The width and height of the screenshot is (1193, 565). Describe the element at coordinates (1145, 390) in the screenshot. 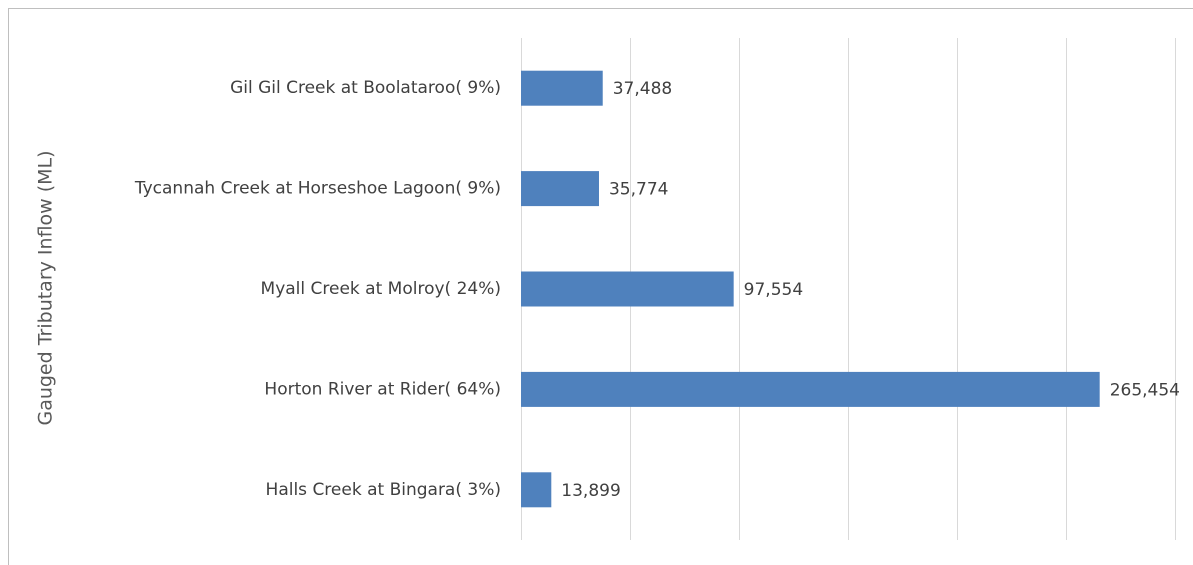

I see `data-label: 265,454` at that location.